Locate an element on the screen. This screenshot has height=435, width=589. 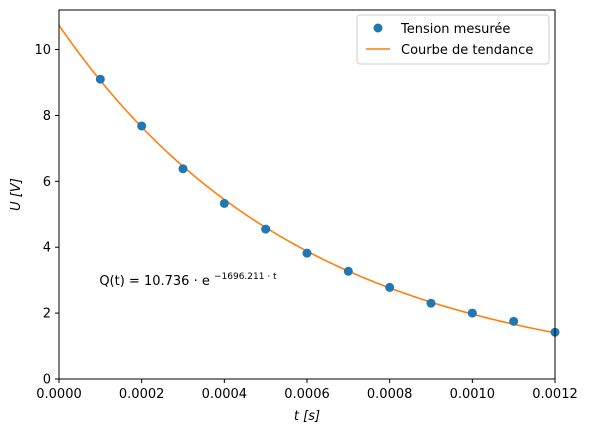
y-tick-label: 4 is located at coordinates (47, 248).